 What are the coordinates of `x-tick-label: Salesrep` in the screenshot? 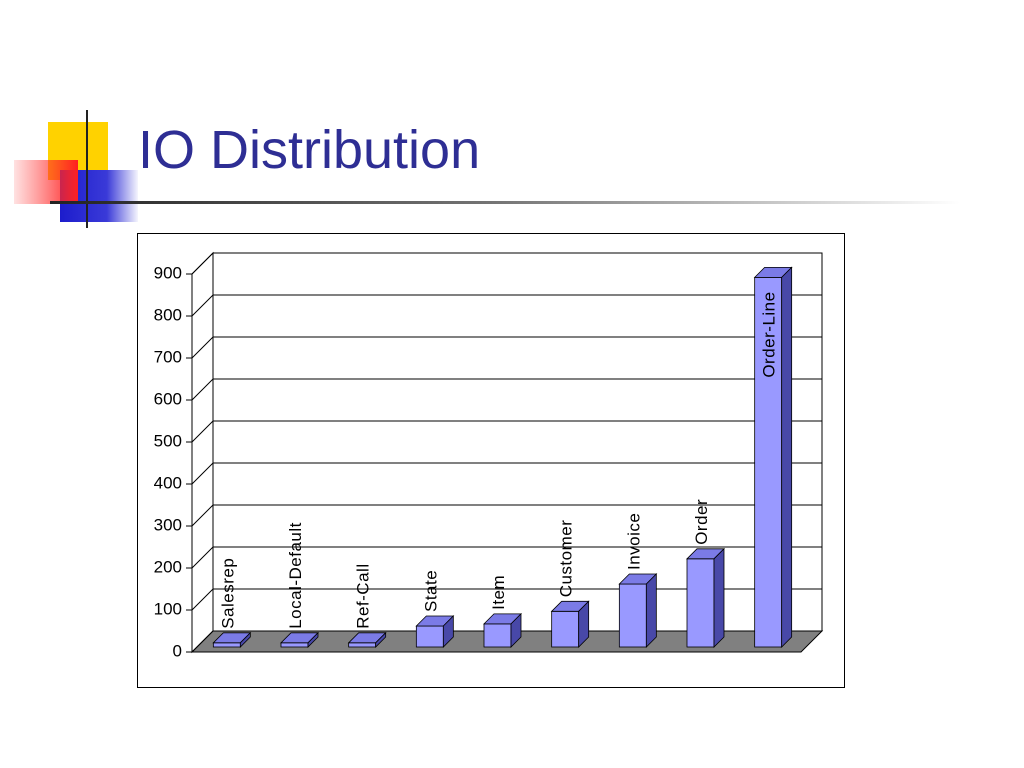 It's located at (227, 593).